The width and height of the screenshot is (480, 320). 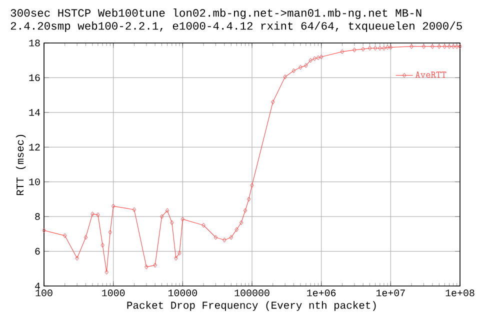 What do you see at coordinates (251, 306) in the screenshot?
I see `x-axis-title: Packet Drop Frequency (Every nth packet)` at bounding box center [251, 306].